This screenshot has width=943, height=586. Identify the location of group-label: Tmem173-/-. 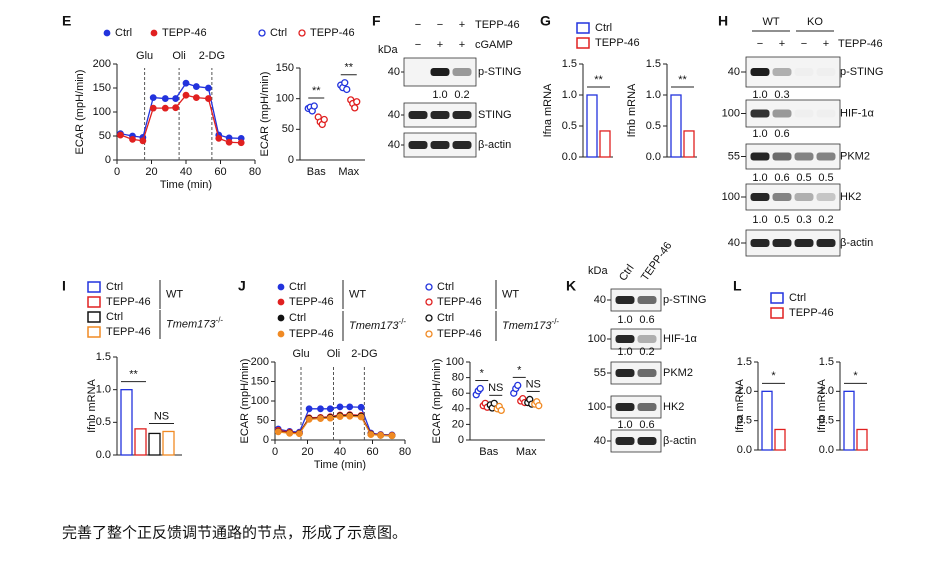
(194, 323).